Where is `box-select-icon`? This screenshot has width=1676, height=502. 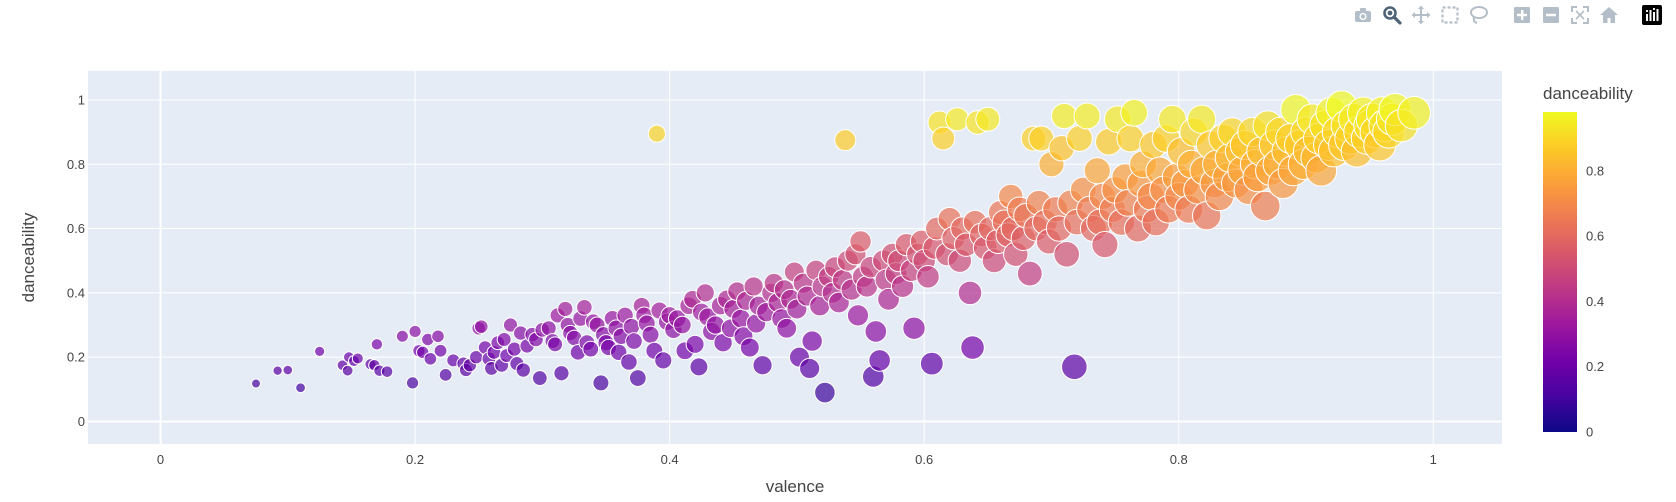
box-select-icon is located at coordinates (1449, 15).